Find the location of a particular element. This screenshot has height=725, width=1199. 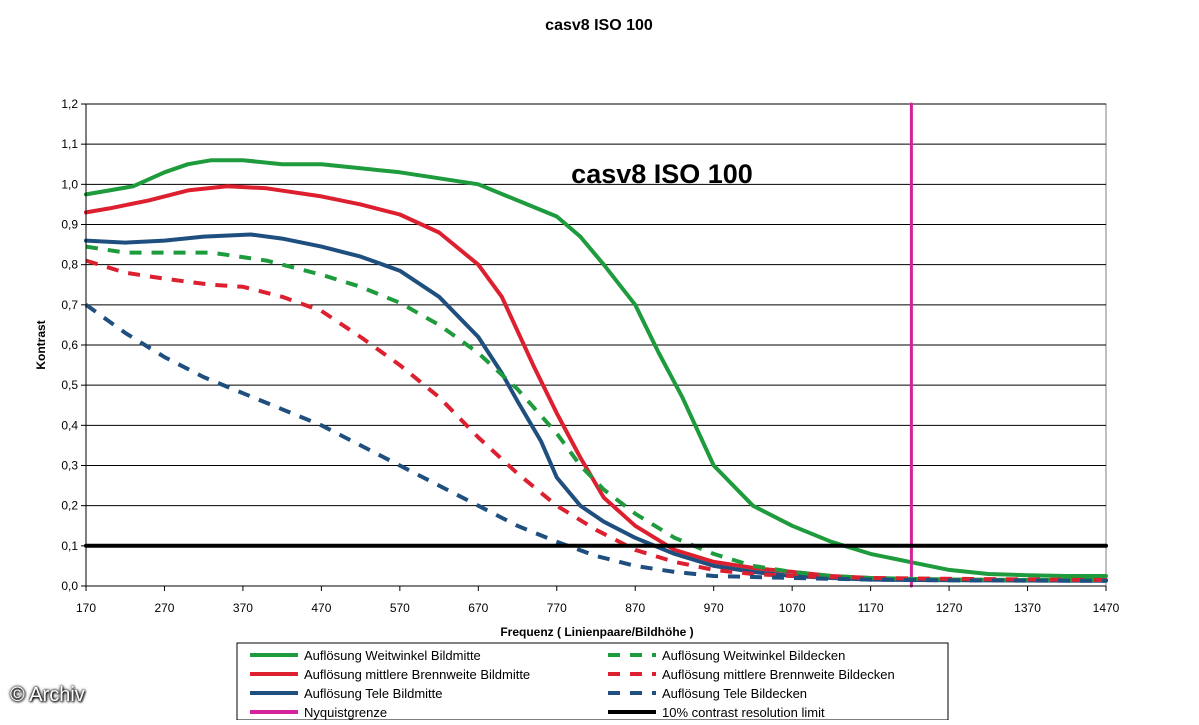

x-axis-label: Frequenz ( Linienpaare/Bildhöhe ) is located at coordinates (596, 632).